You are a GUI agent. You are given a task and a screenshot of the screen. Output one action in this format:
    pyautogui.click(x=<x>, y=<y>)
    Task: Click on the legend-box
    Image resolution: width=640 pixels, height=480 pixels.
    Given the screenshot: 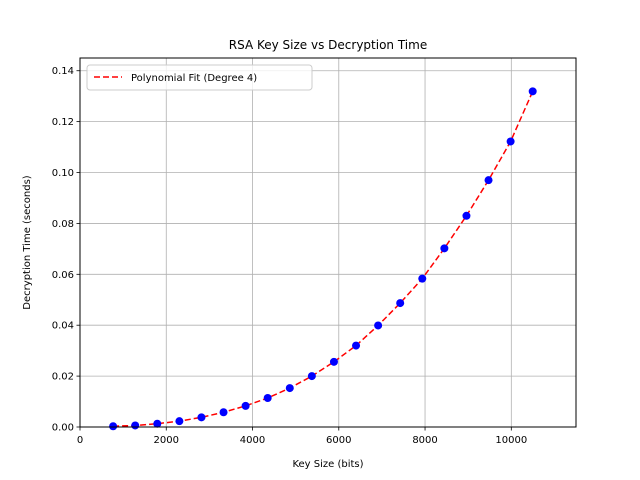 What is the action you would take?
    pyautogui.click(x=199, y=77)
    